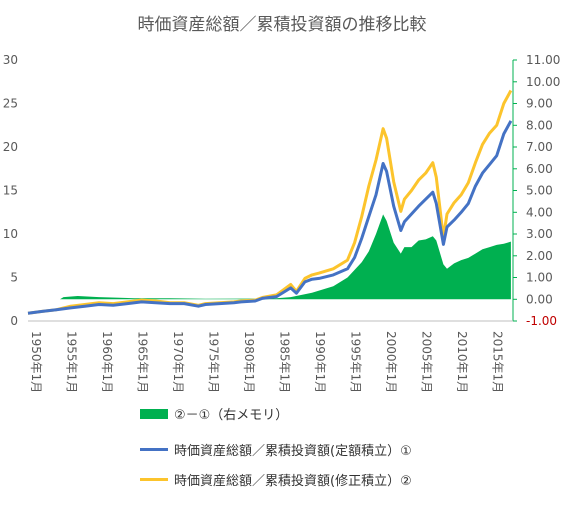 This screenshot has height=518, width=580. Describe the element at coordinates (539, 212) in the screenshot. I see `right-tick-label: 4.00` at that location.